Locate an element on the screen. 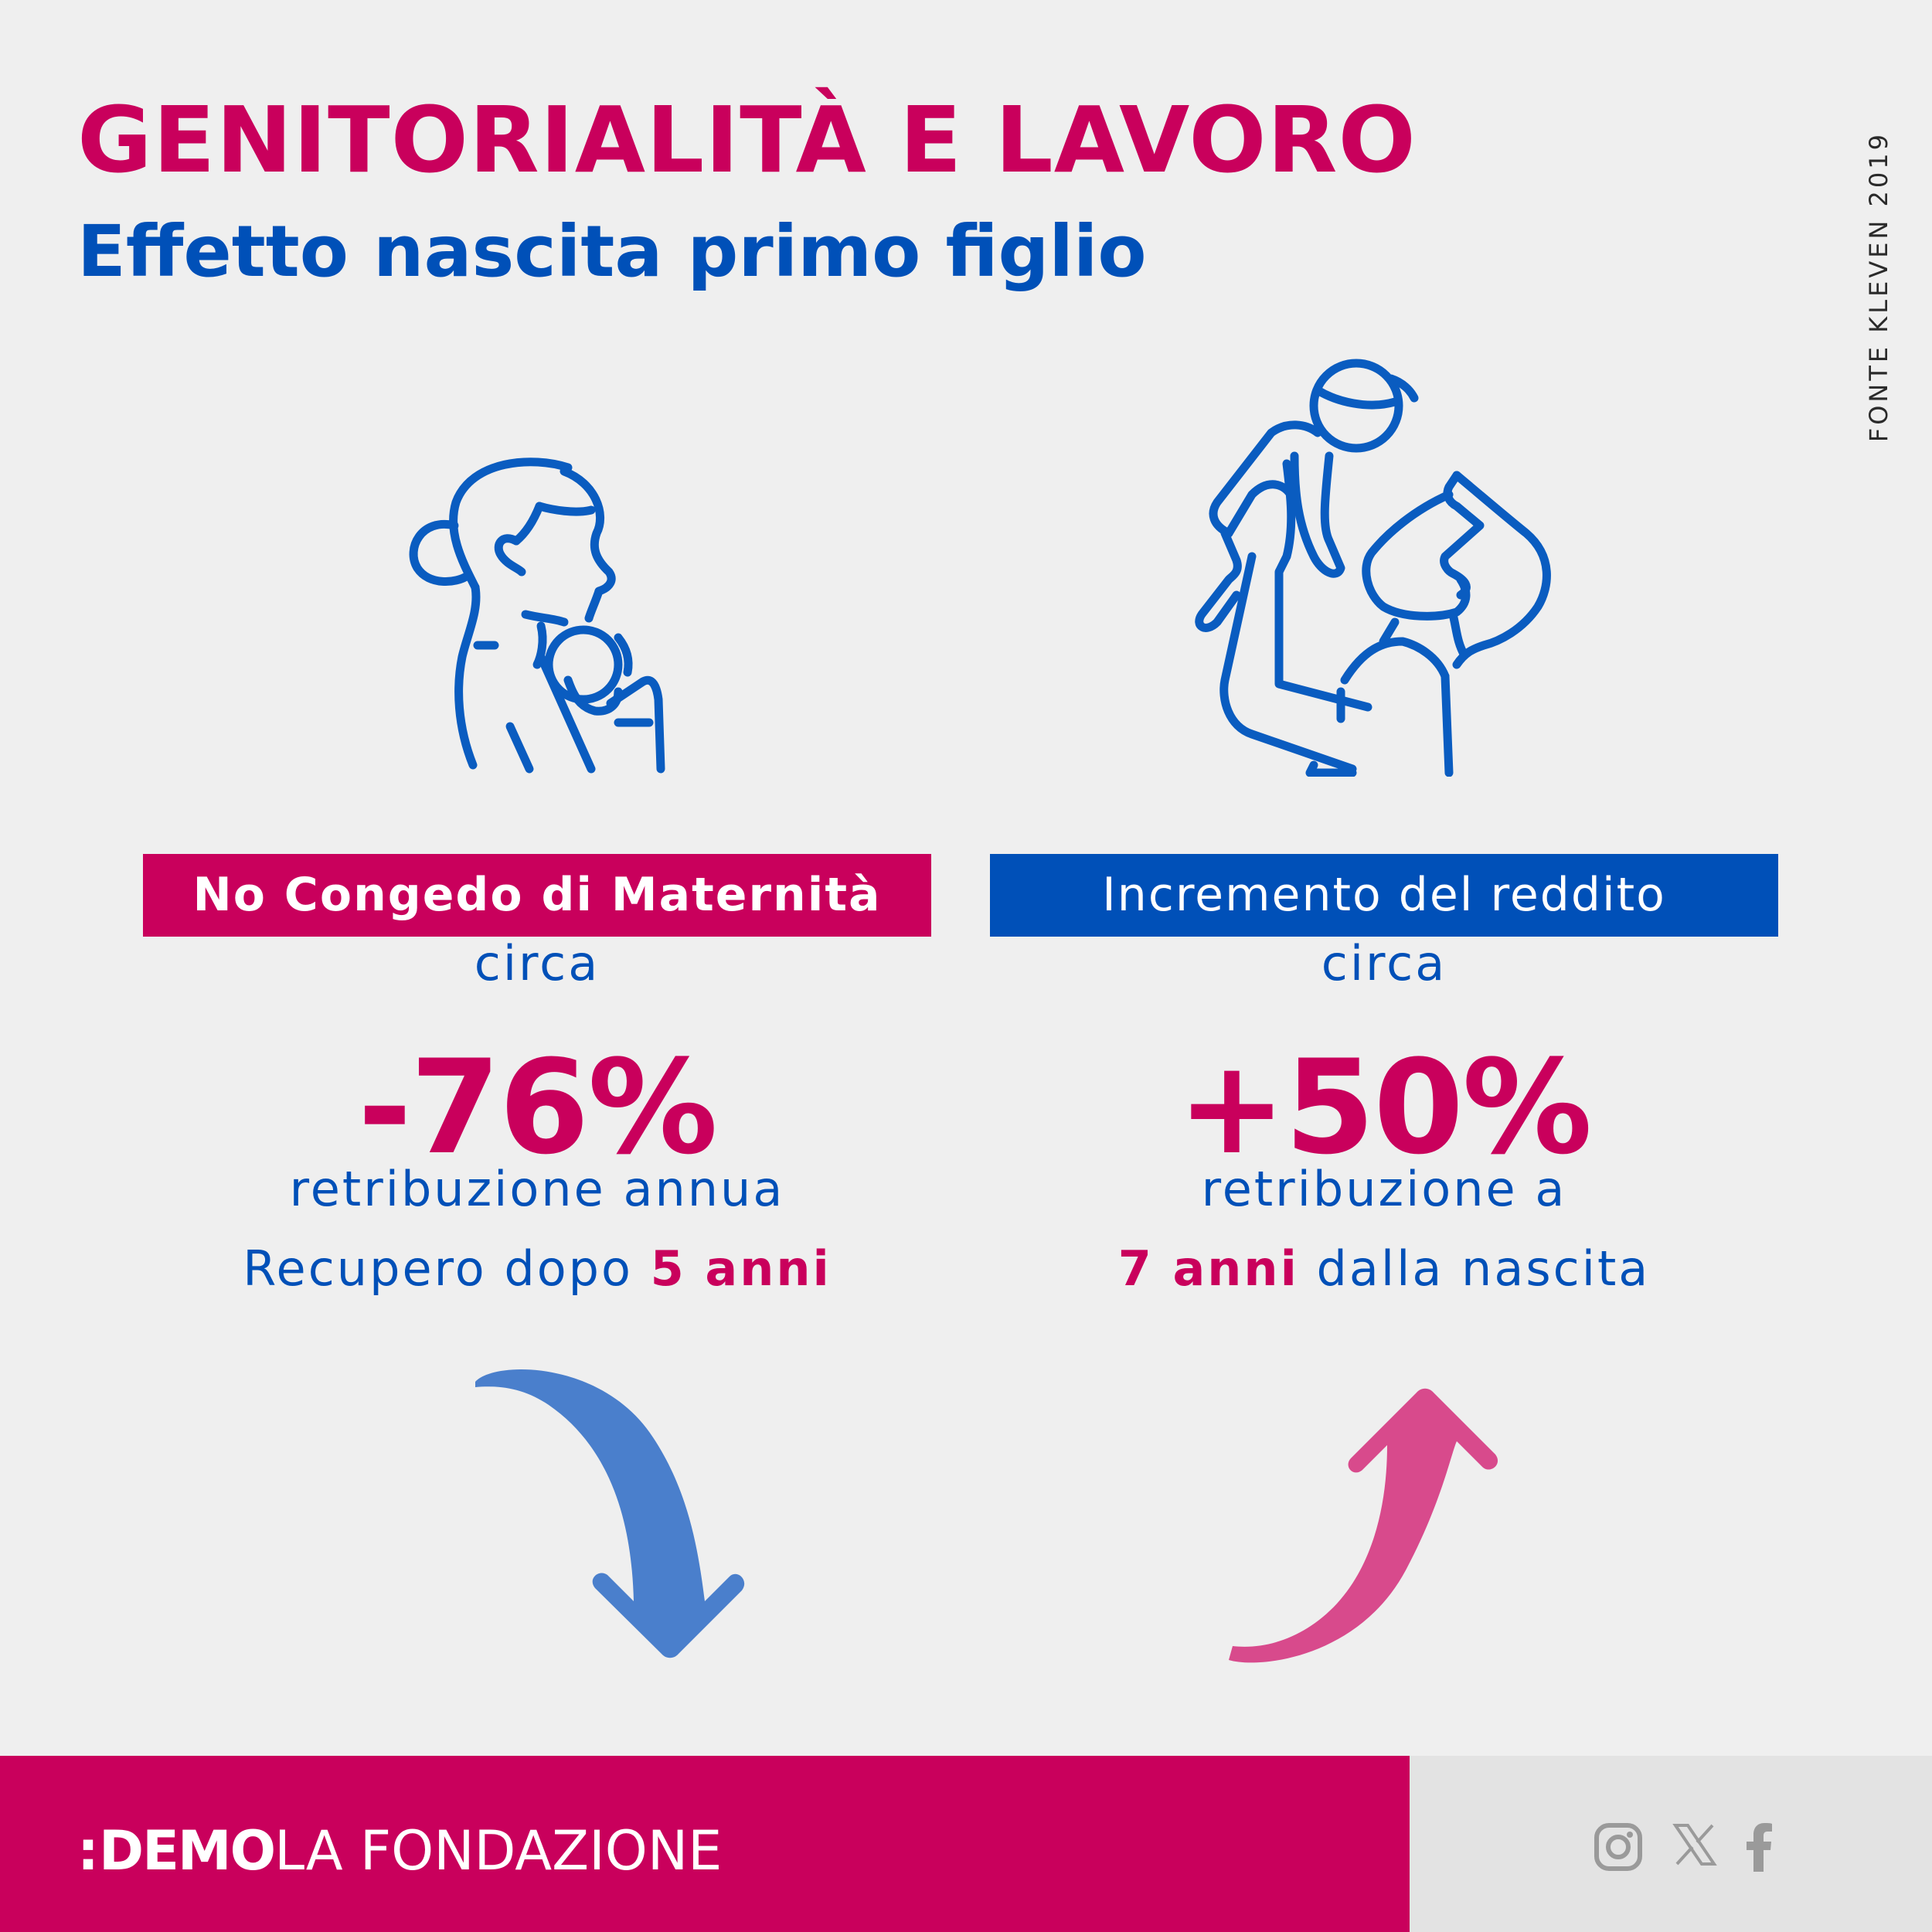 The height and width of the screenshot is (1932, 1932). left-circa-label: circa is located at coordinates (537, 964).